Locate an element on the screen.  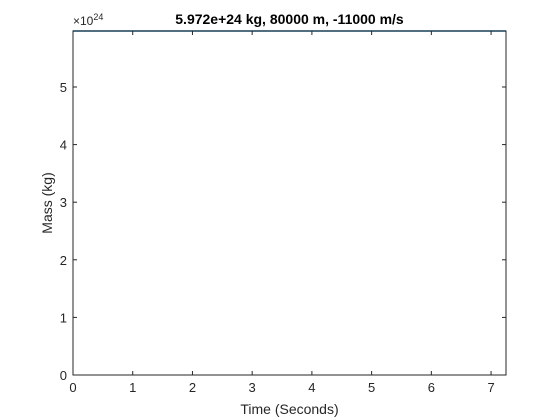
x-tick-label: 6 is located at coordinates (431, 387).